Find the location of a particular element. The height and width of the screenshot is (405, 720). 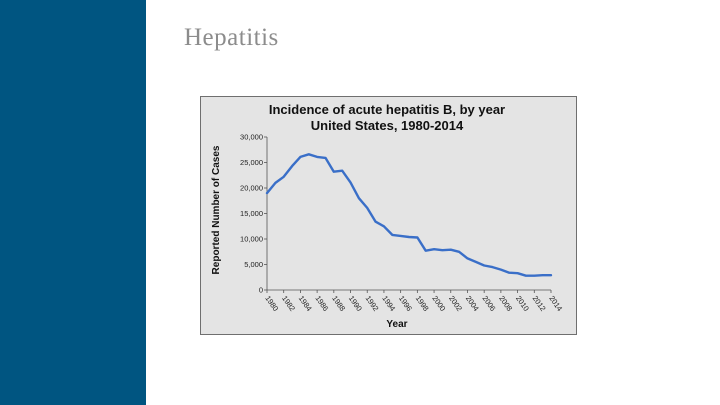

slide-title: Hepatitis is located at coordinates (231, 37).